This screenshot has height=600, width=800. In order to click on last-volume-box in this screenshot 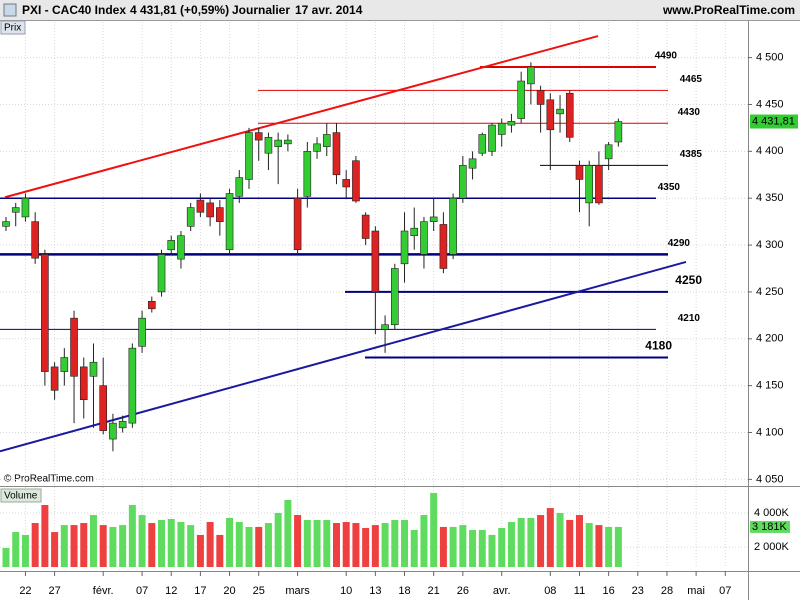, I will do `click(770, 526)`.